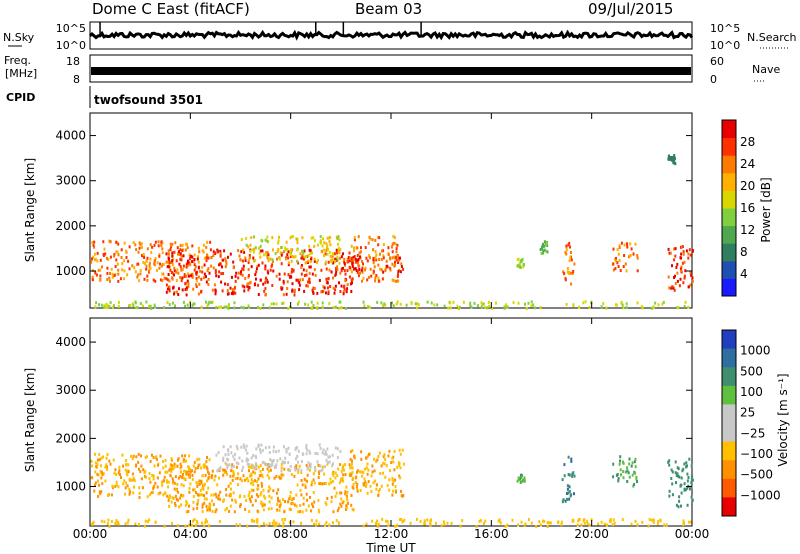 The image size is (800, 554). What do you see at coordinates (591, 534) in the screenshot?
I see `xtick-label: 20:00` at bounding box center [591, 534].